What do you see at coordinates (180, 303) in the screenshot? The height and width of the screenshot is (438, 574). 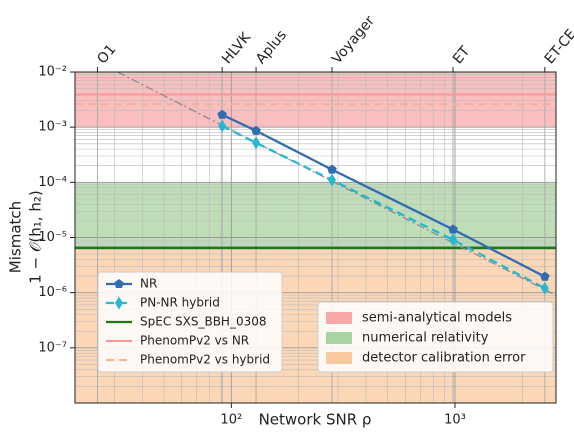 I see `legend-label: PN-NR hybrid` at bounding box center [180, 303].